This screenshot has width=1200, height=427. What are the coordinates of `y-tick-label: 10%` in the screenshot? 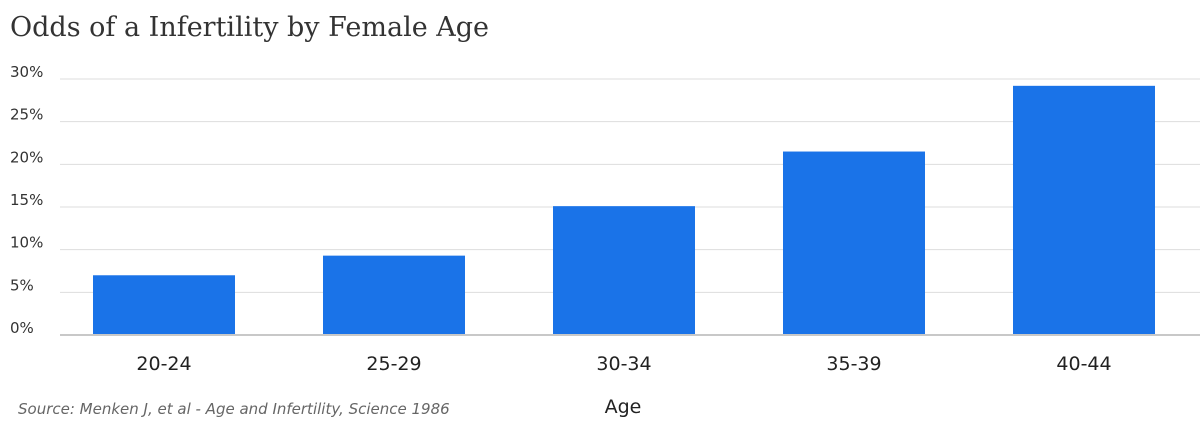 It's located at (26, 243).